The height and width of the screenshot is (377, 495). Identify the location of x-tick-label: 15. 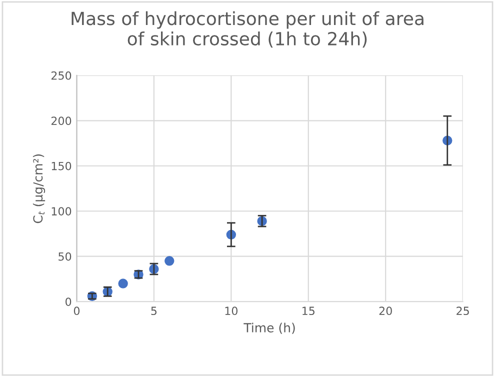
(308, 311).